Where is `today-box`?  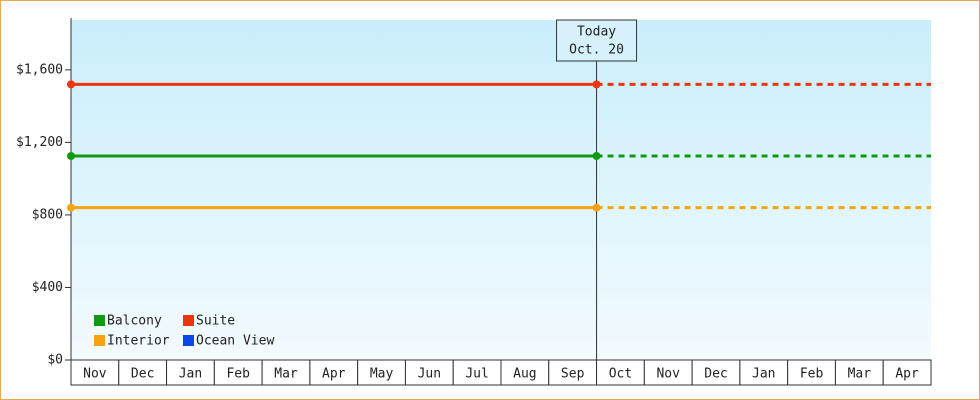
today-box is located at coordinates (597, 40).